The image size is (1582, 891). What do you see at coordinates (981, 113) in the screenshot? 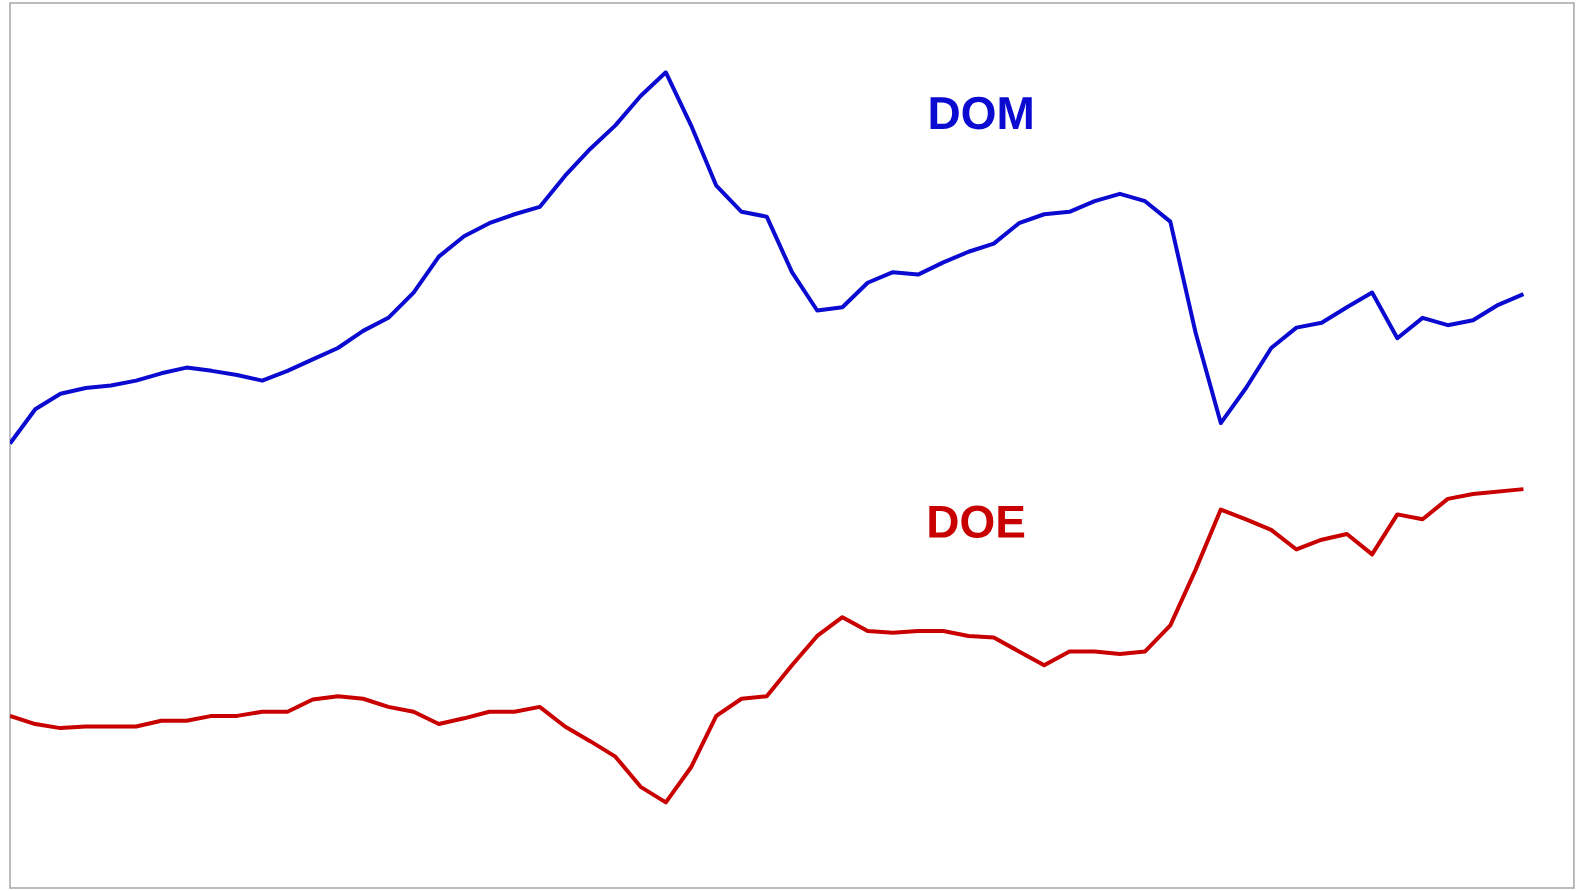
I see `series-label: DOM` at bounding box center [981, 113].